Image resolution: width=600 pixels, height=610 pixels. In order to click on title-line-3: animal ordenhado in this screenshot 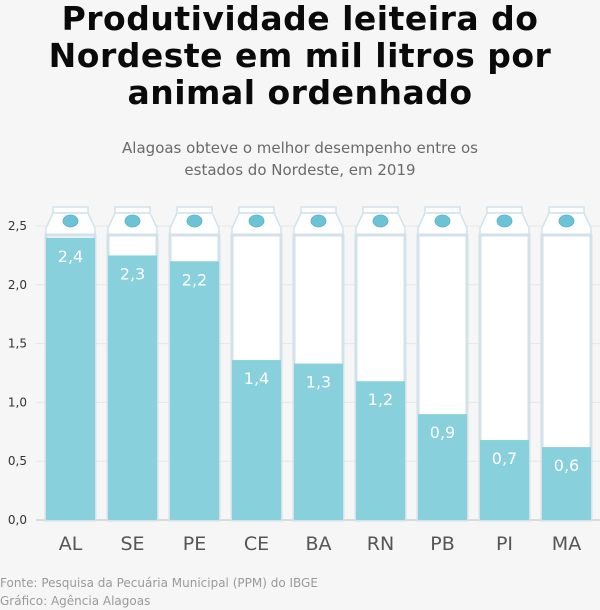, I will do `click(300, 92)`.